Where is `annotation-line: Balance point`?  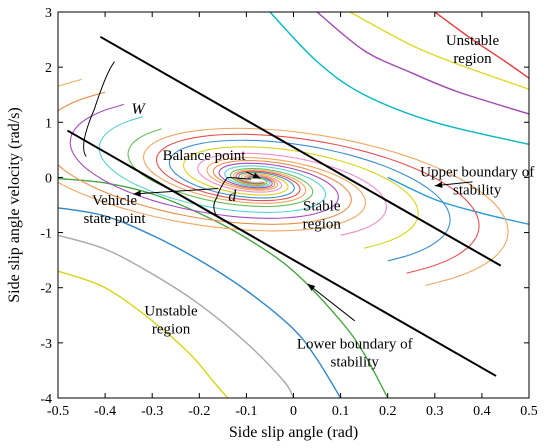 annotation-line: Balance point is located at coordinates (205, 156).